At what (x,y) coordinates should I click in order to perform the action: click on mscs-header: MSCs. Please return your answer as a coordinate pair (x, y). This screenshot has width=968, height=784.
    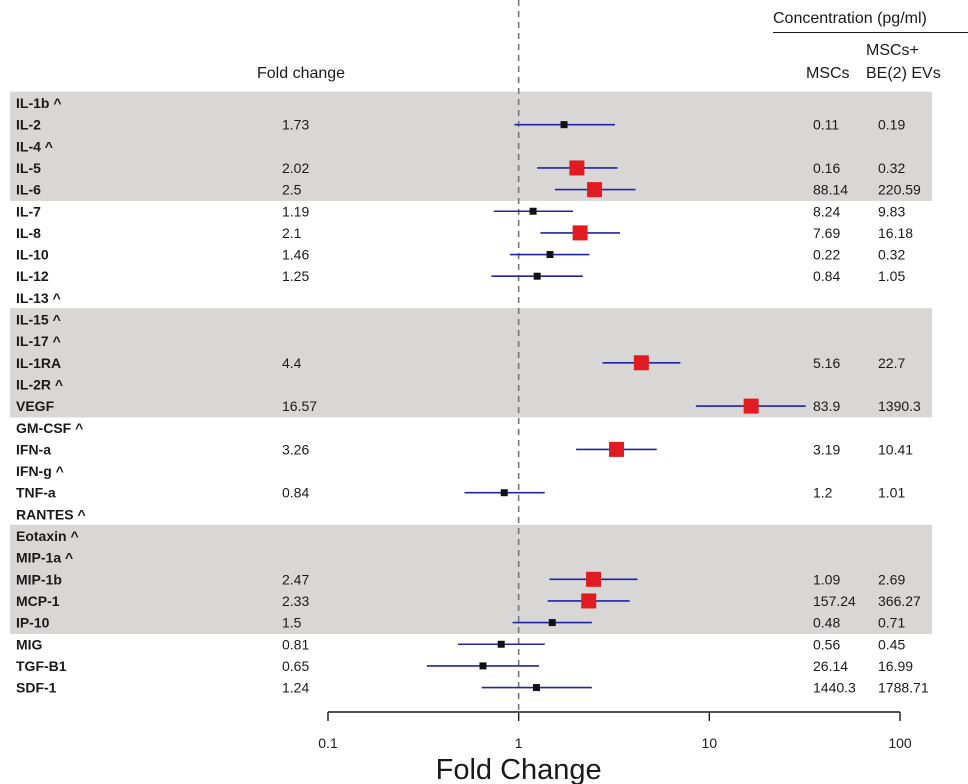
    Looking at the image, I should click on (828, 73).